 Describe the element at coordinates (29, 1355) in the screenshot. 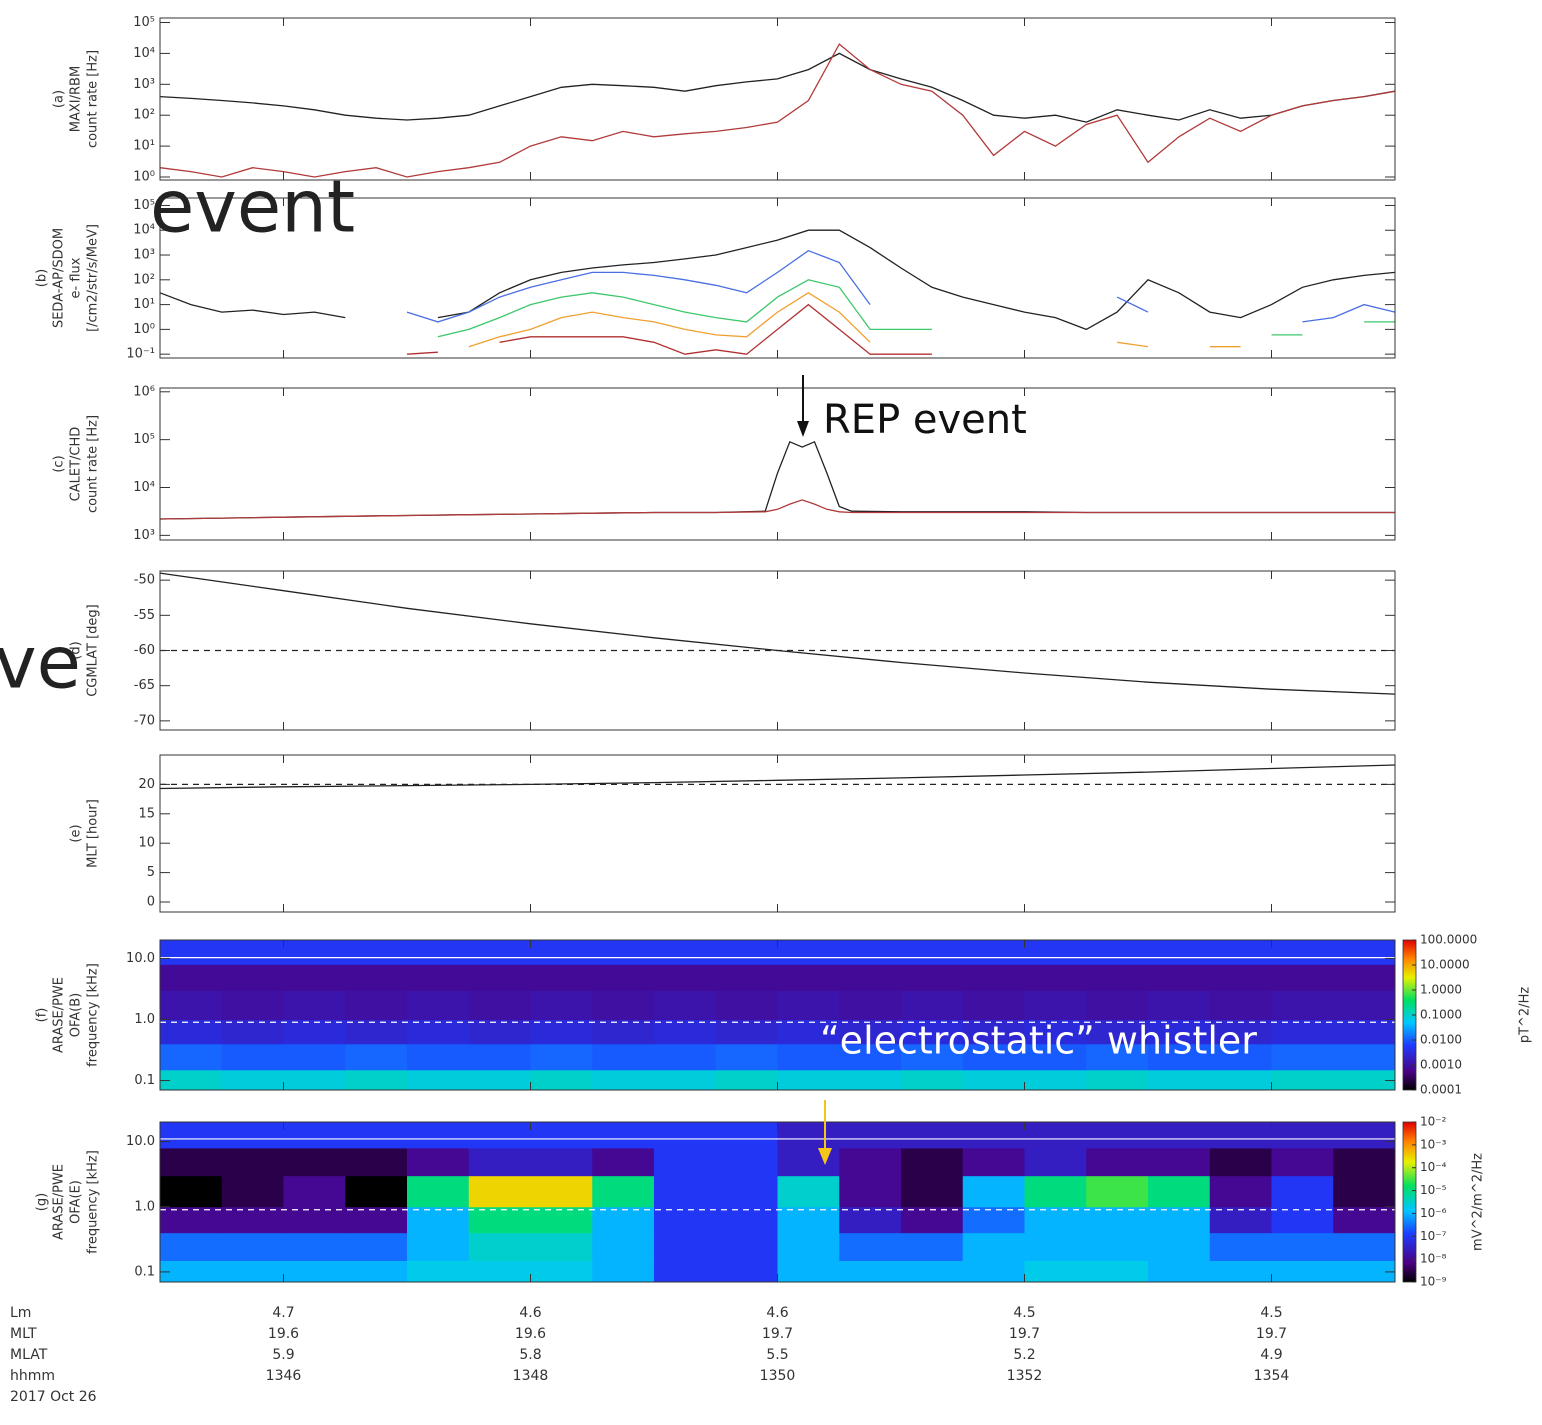

I see `ephemeris-name: MLAT` at that location.